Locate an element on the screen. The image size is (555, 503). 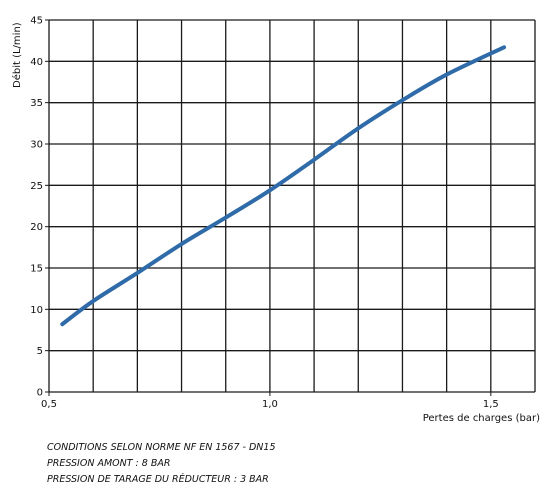
y-tick-label: 25 is located at coordinates (36, 186).